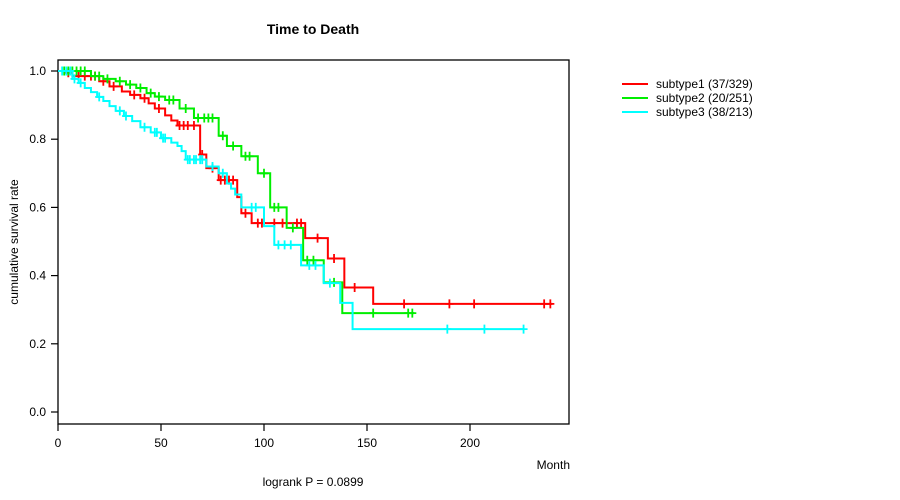 The height and width of the screenshot is (500, 900). I want to click on x-tick-label: 100, so click(264, 443).